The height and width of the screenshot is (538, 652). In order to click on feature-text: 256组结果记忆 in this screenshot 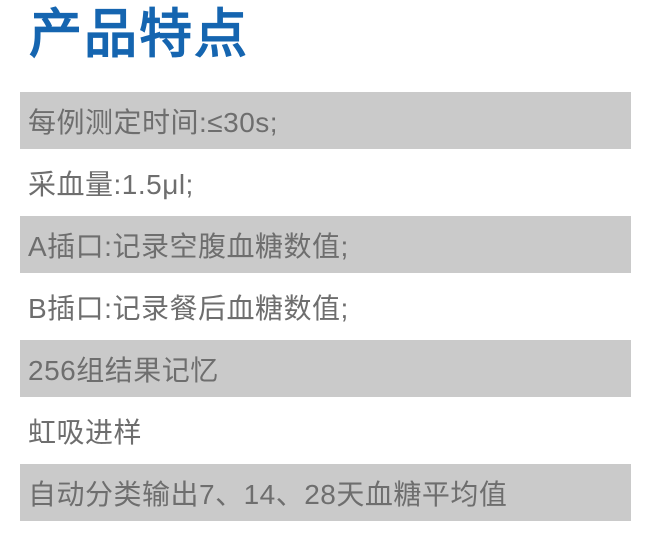, I will do `click(123, 370)`.